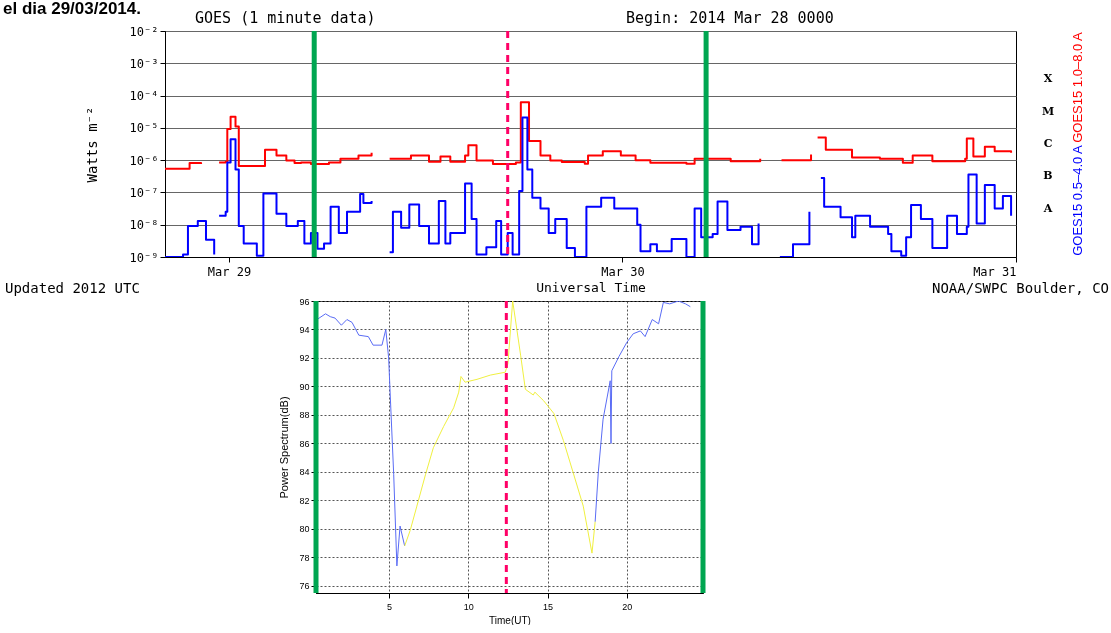 The image size is (1111, 633). Describe the element at coordinates (389, 606) in the screenshot. I see `x-tick-label: 5` at that location.